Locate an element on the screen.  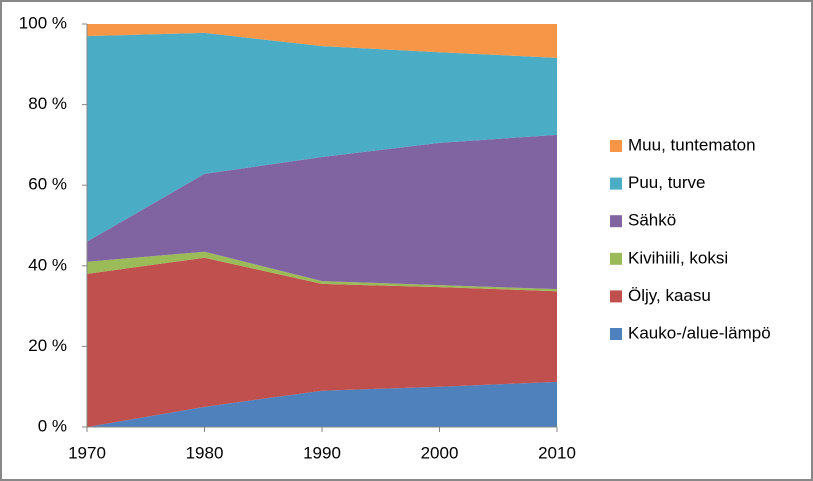
legend-label: Muu, tuntematon is located at coordinates (692, 144).